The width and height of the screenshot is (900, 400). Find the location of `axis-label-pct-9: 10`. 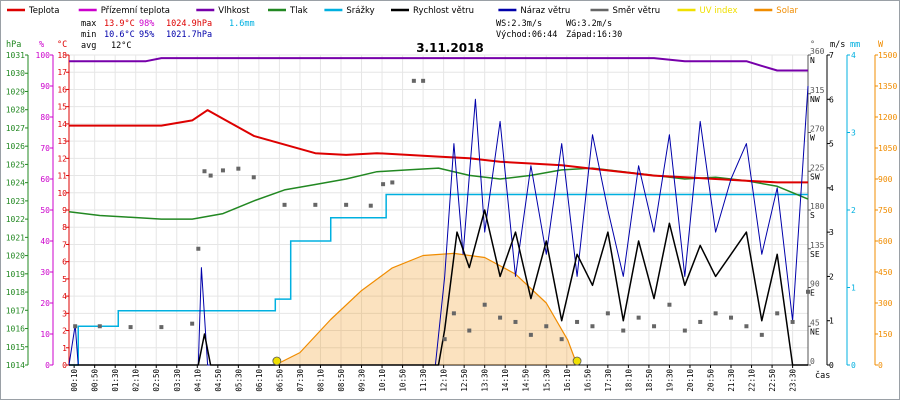

axis-label-pct-9: 10 is located at coordinates (45, 334).